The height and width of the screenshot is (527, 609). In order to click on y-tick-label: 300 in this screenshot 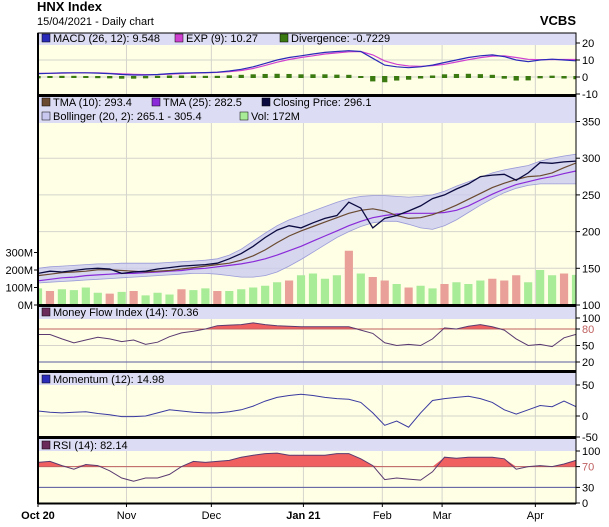, I will do `click(591, 159)`.